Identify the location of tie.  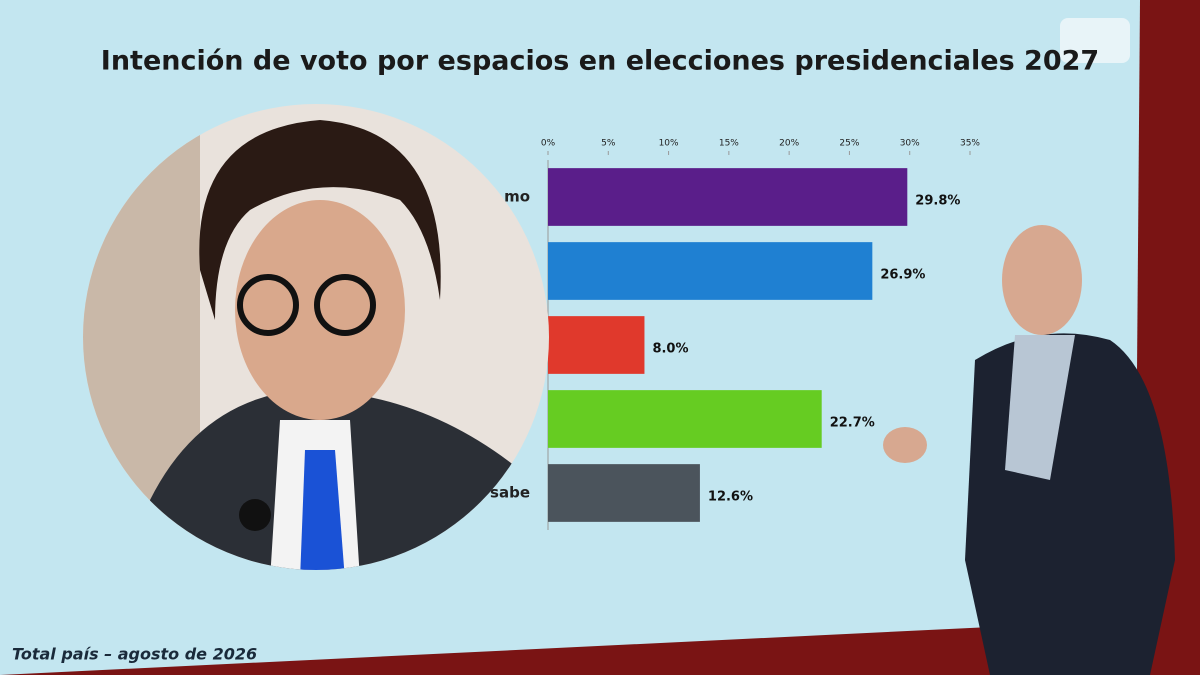
(322, 510).